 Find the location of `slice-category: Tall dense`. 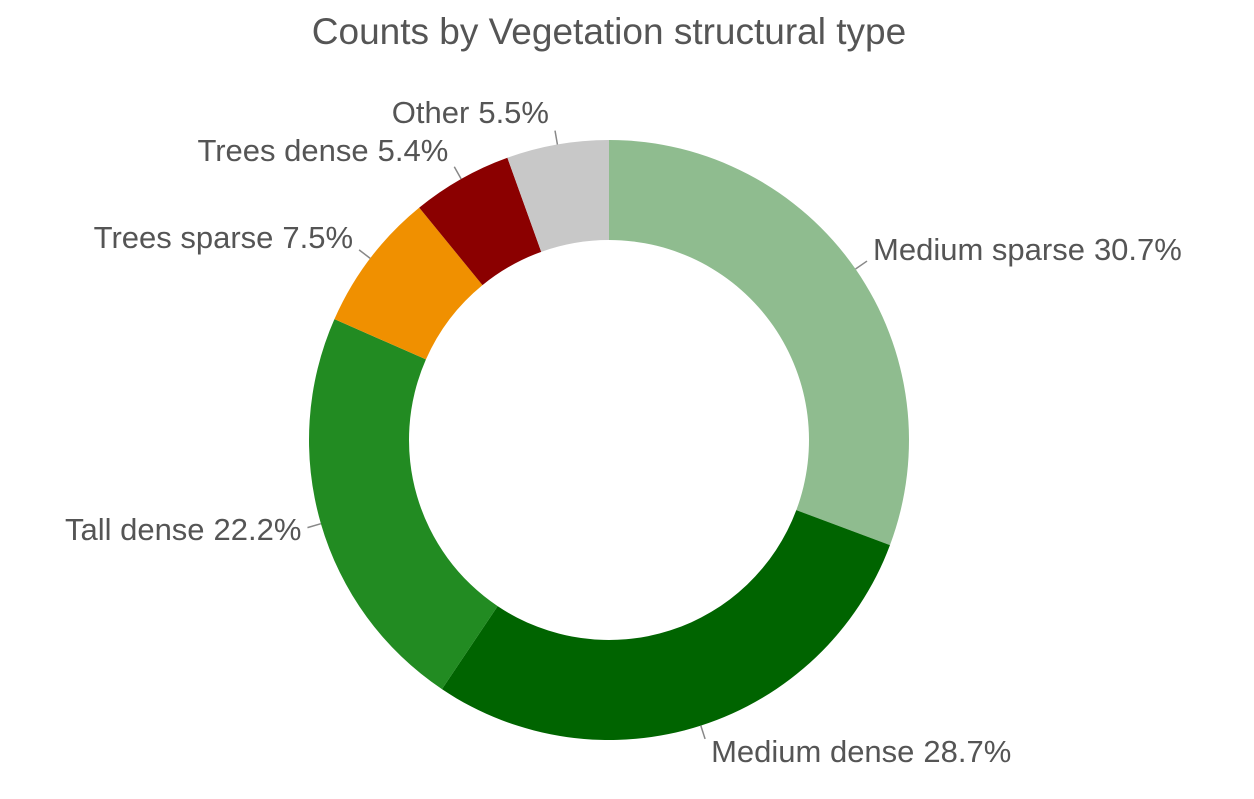

slice-category: Tall dense is located at coordinates (135, 529).